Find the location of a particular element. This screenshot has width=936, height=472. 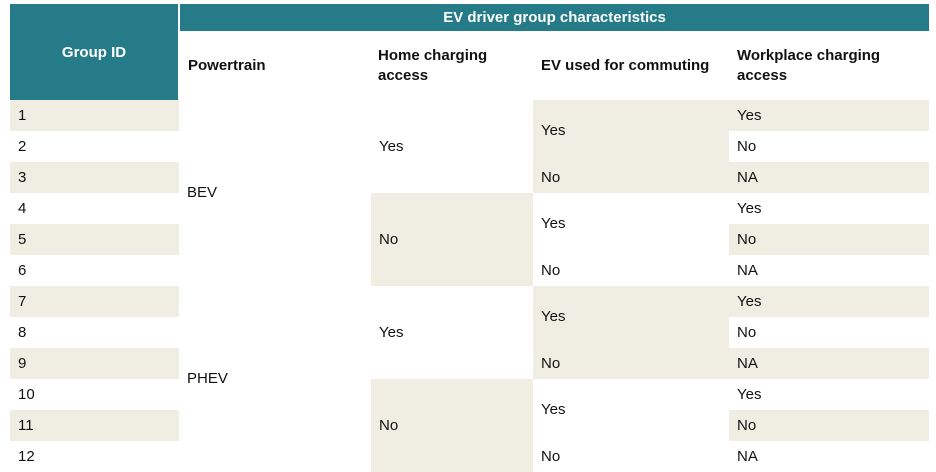

group-id-cell: 12 is located at coordinates (94, 456).